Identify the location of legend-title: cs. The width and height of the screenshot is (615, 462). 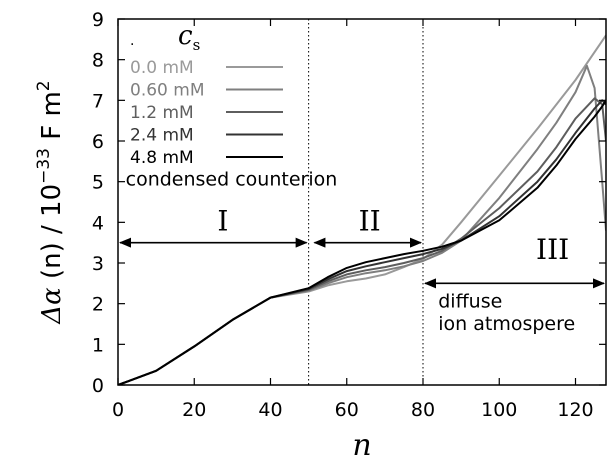
(189, 37).